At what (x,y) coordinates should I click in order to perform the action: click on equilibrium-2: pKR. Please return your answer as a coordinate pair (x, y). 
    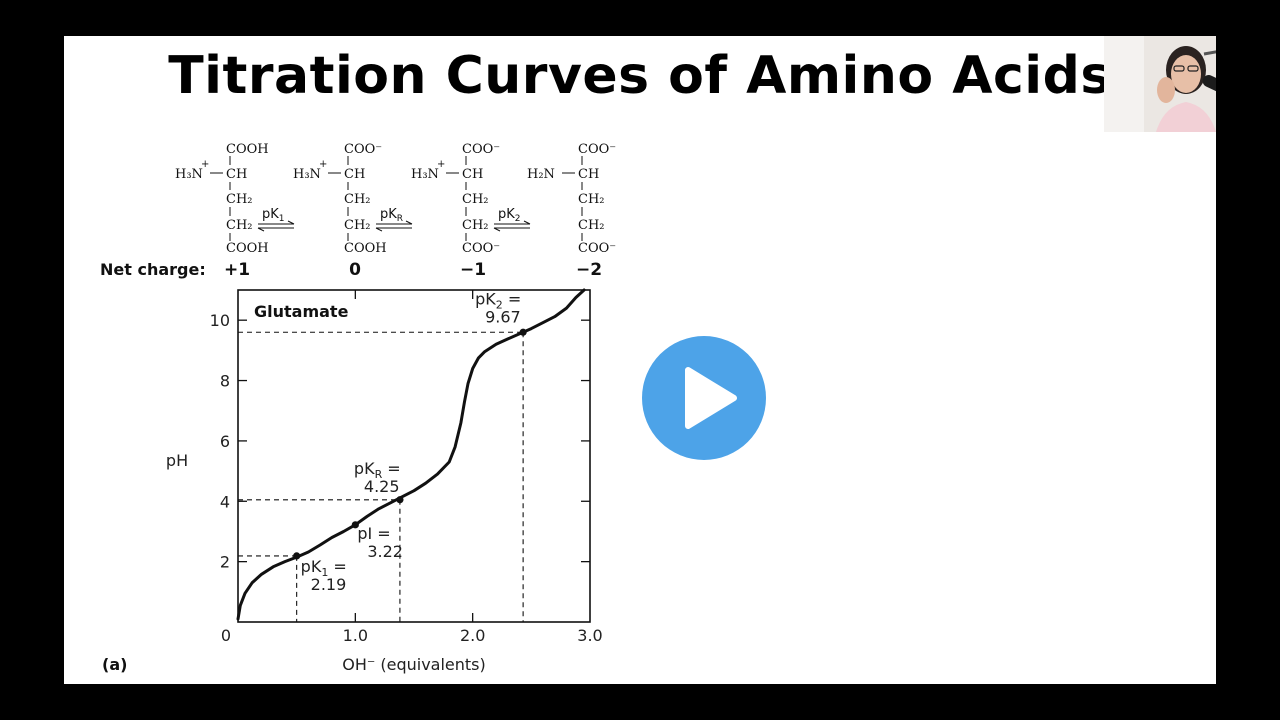
    Looking at the image, I should click on (394, 219).